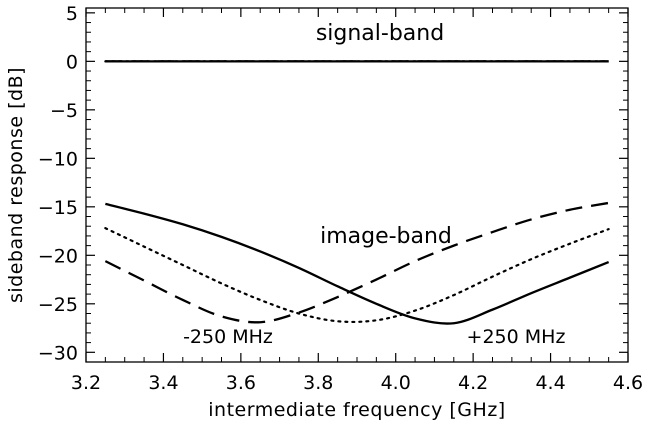 This screenshot has height=426, width=648. I want to click on y-tick-label: −25, so click(58, 305).